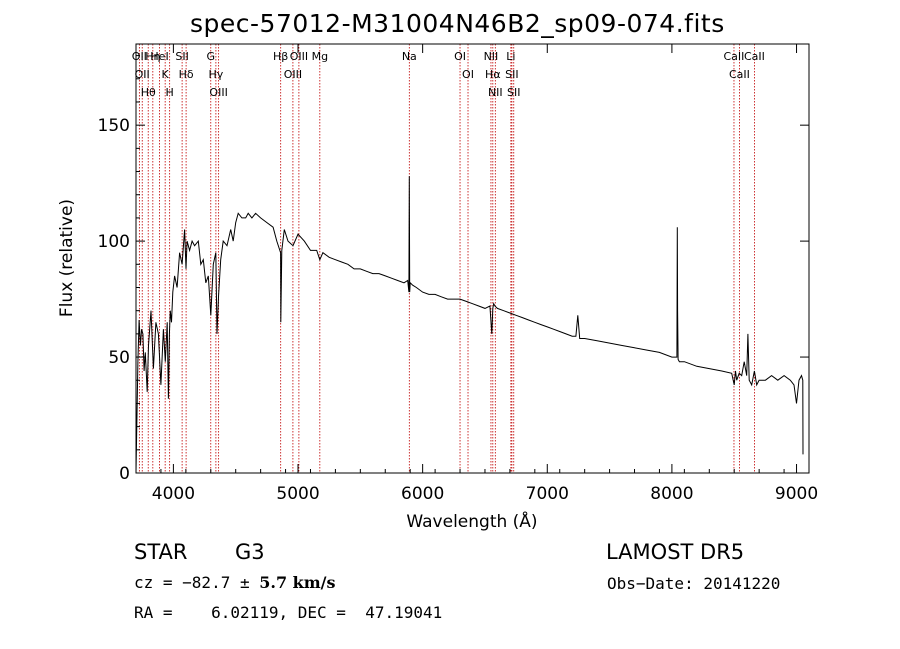  What do you see at coordinates (215, 74) in the screenshot?
I see `marker-label-hγ: Hγ` at bounding box center [215, 74].